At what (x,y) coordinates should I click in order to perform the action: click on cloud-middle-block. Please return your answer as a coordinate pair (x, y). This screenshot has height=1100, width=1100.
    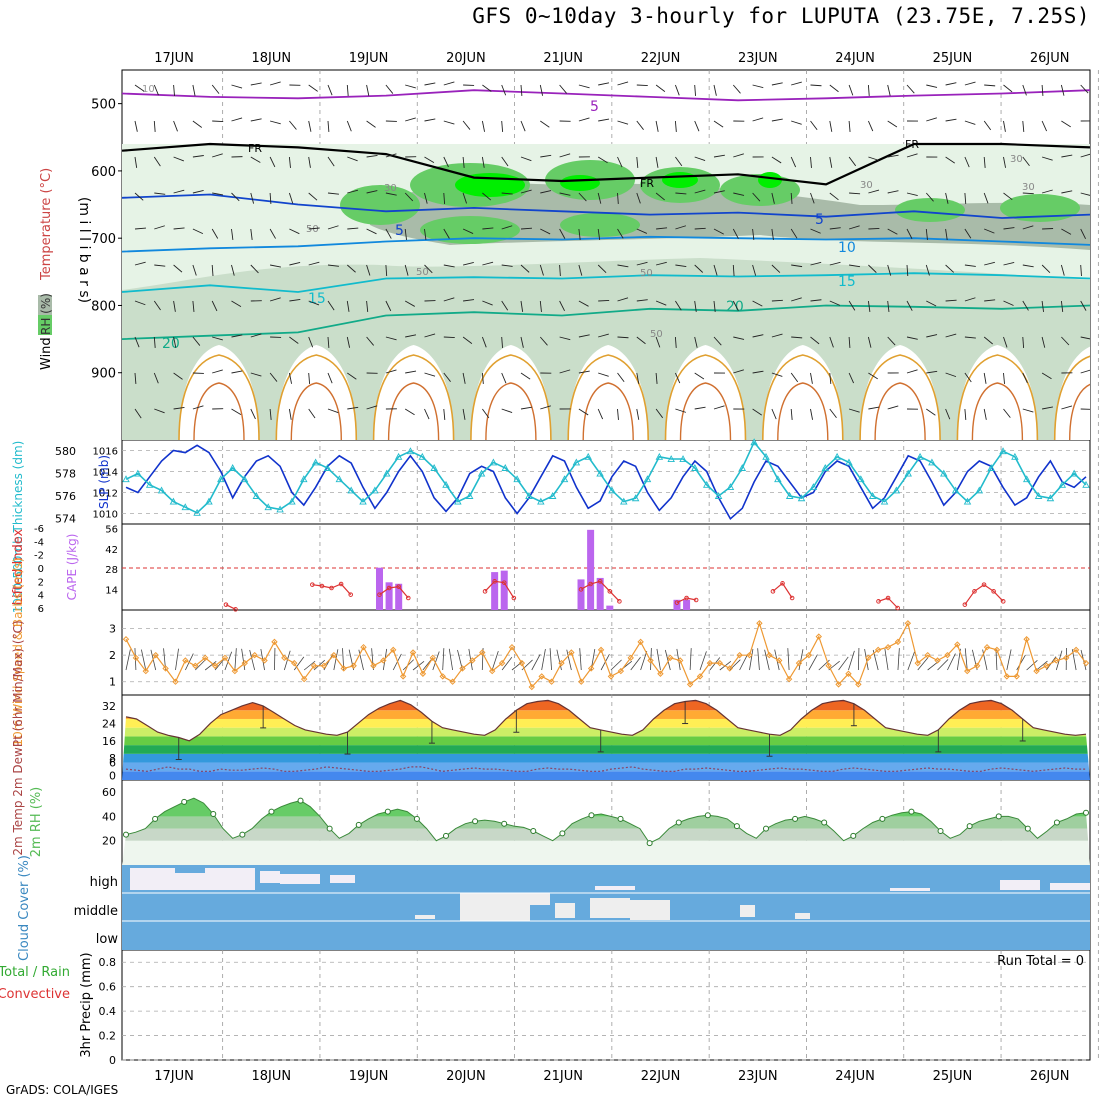
    Looking at the image, I should click on (565, 910).